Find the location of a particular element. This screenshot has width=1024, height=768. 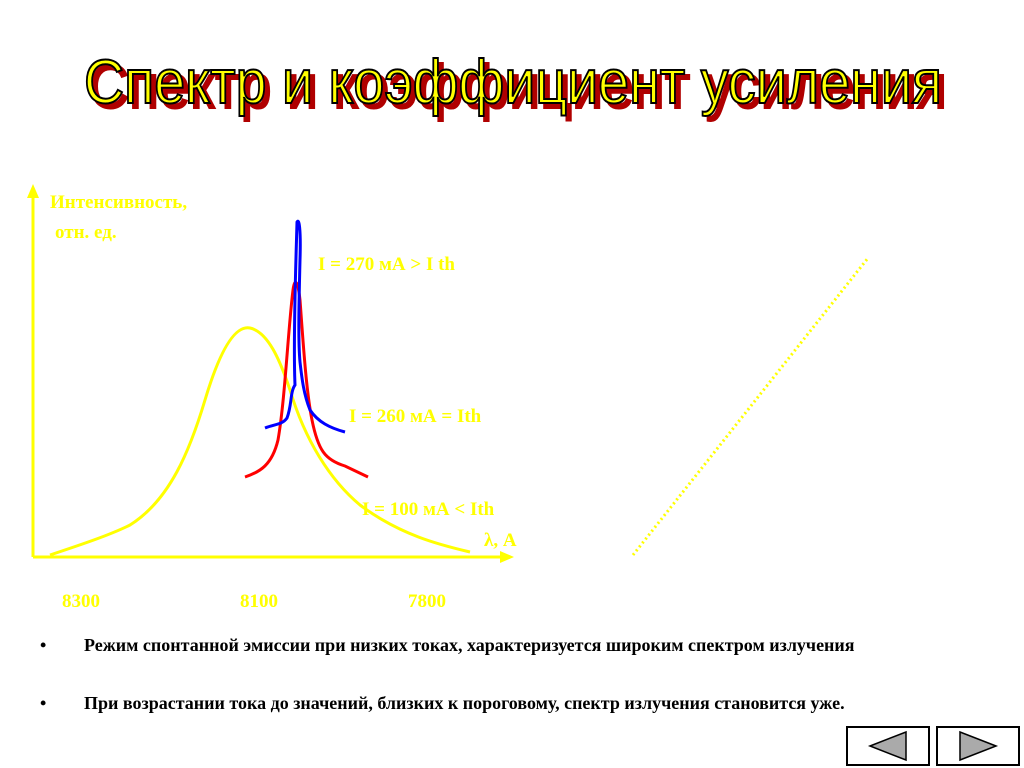

x-tick-label: 8300 is located at coordinates (81, 601).